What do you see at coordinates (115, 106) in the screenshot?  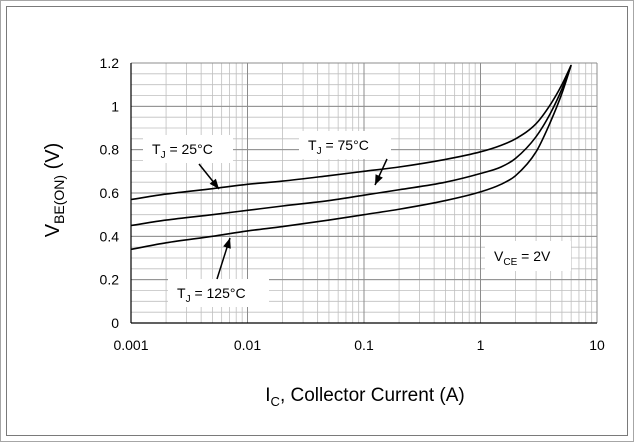 I see `y-tick-label: 1` at bounding box center [115, 106].